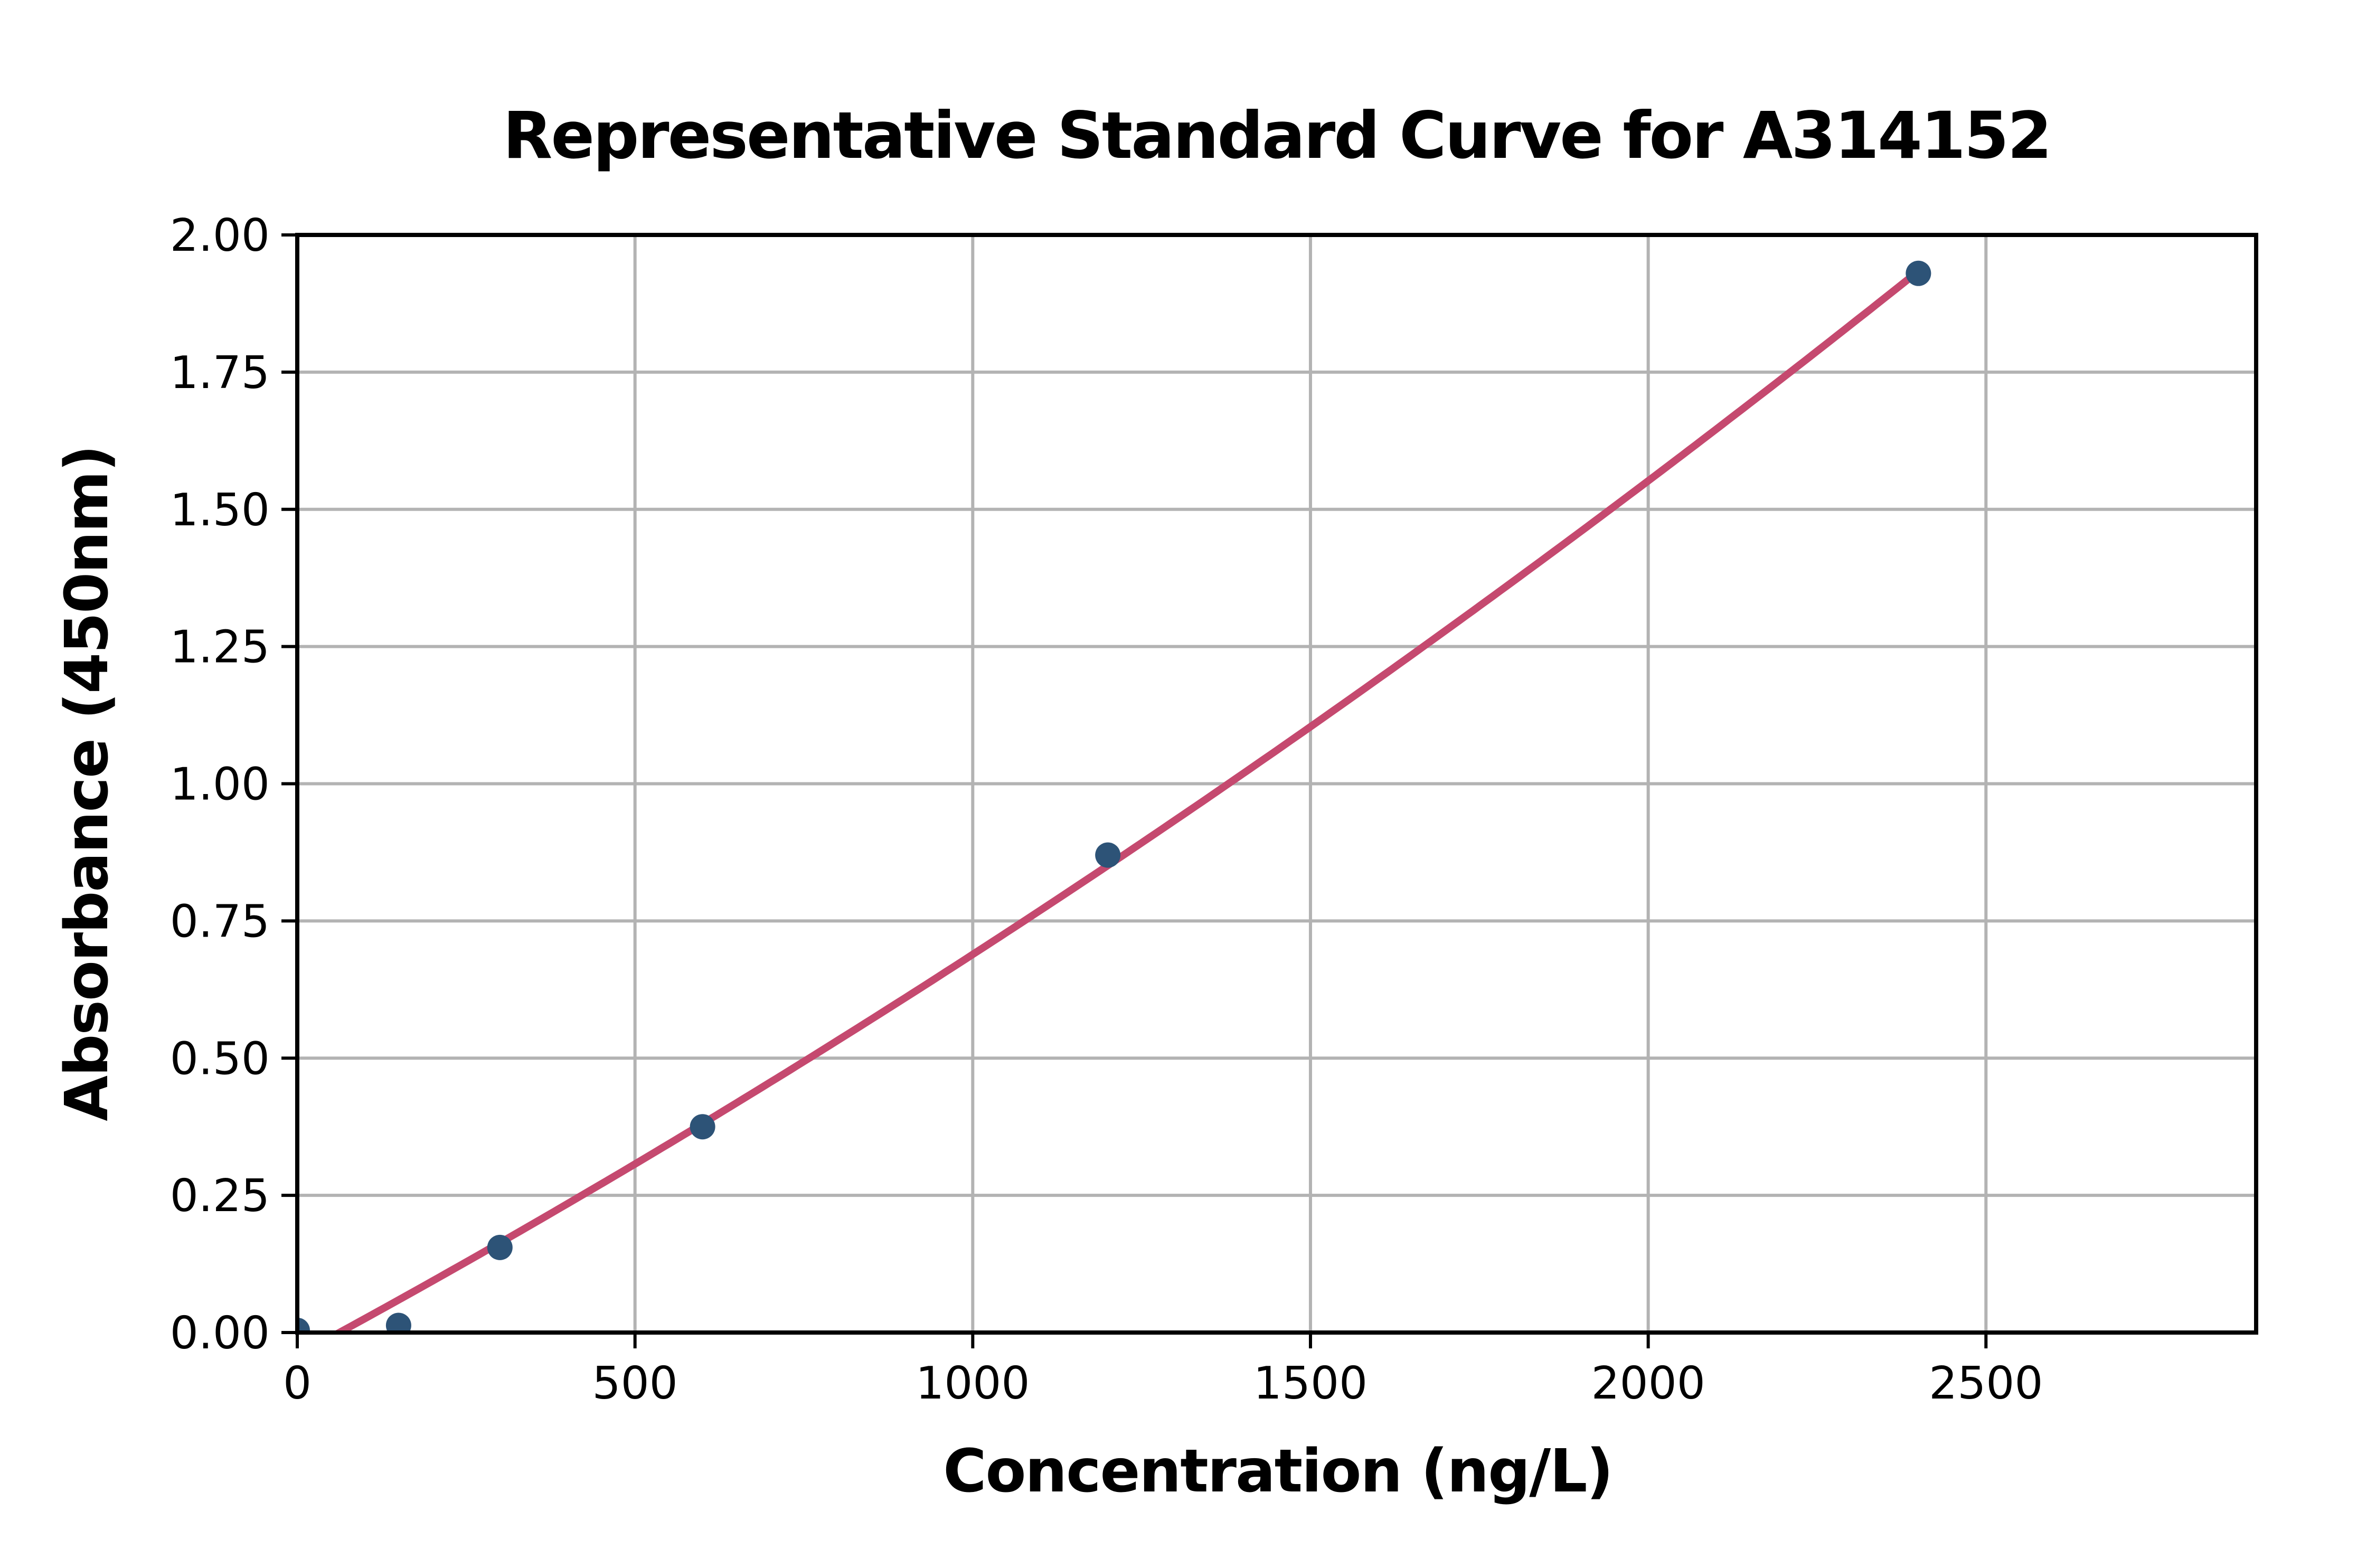  Describe the element at coordinates (298, 1384) in the screenshot. I see `x-tick-label: 0` at that location.